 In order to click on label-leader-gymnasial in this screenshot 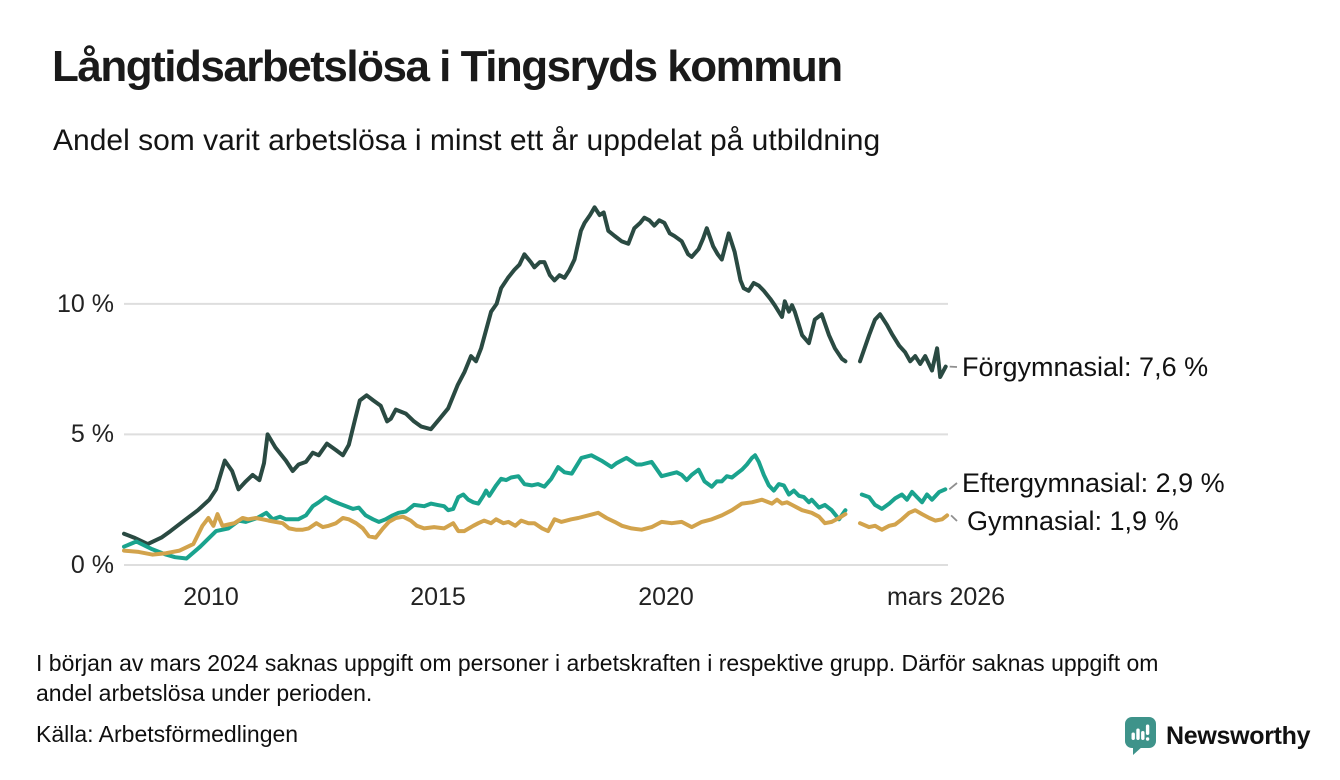, I will do `click(954, 518)`.